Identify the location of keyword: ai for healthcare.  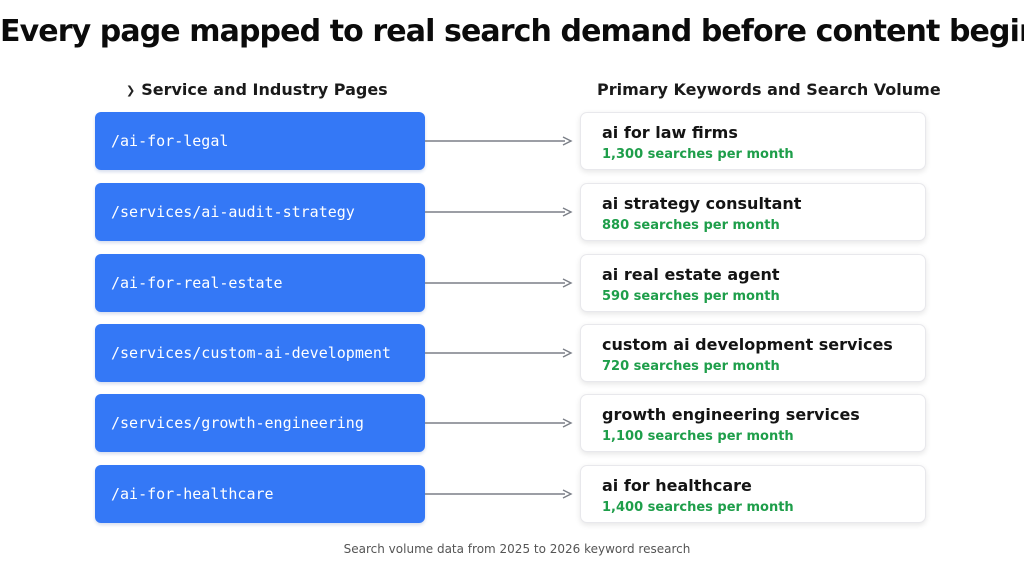
(677, 485).